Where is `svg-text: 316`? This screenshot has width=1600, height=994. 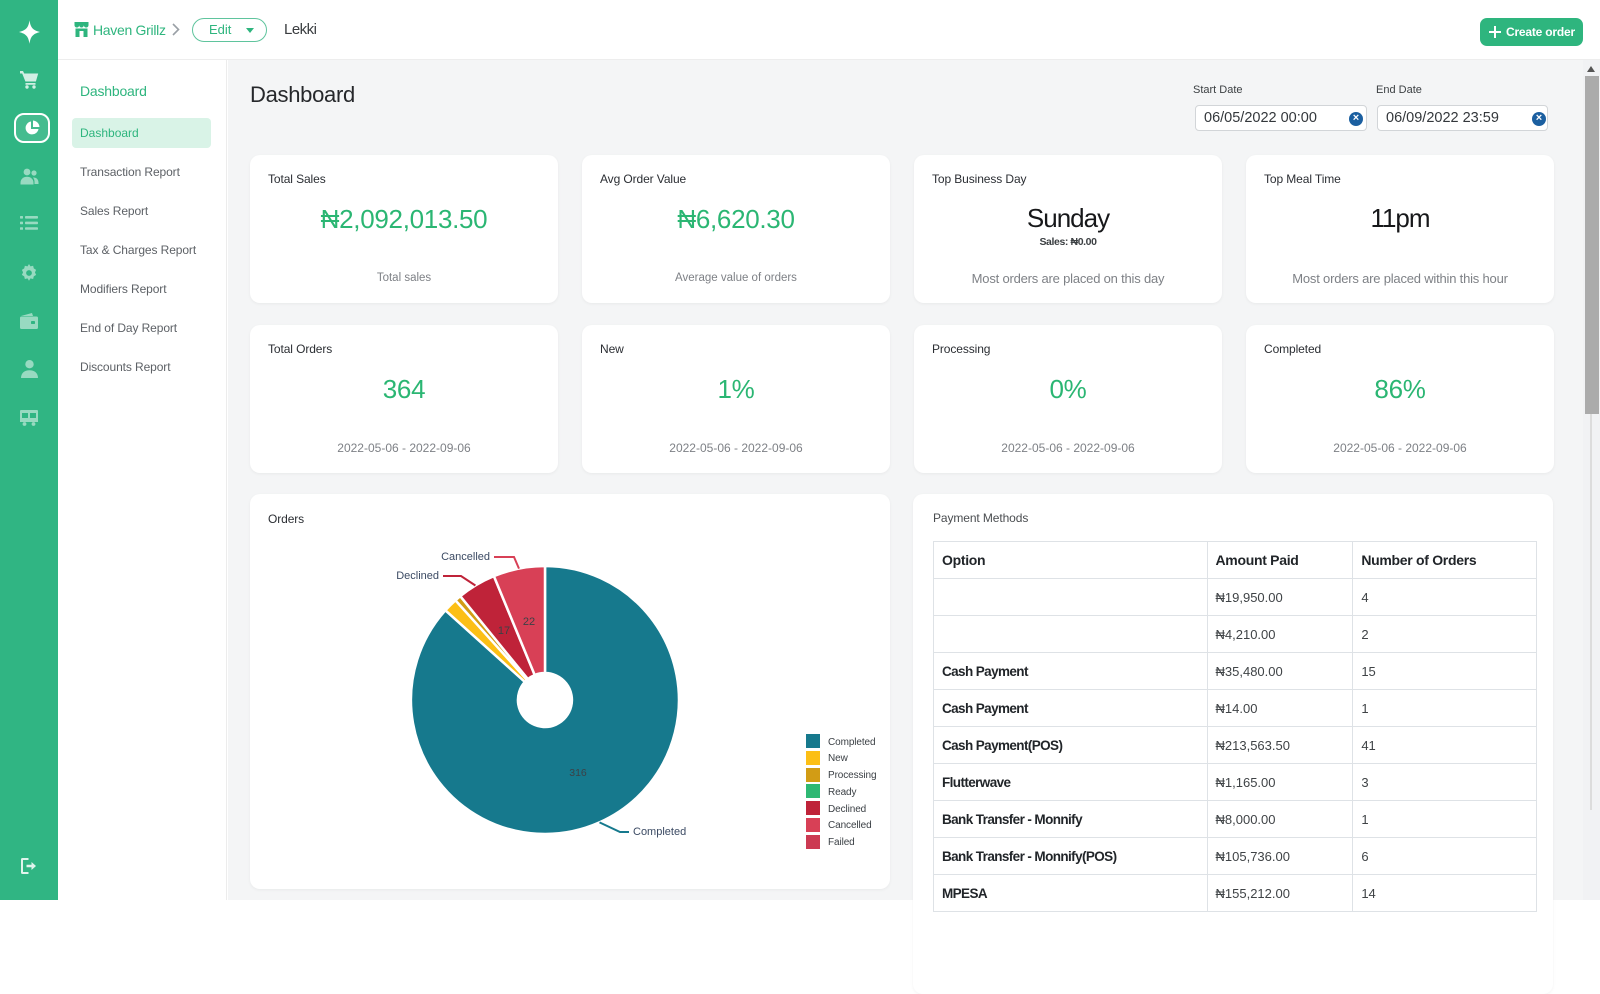
svg-text: 316 is located at coordinates (578, 773).